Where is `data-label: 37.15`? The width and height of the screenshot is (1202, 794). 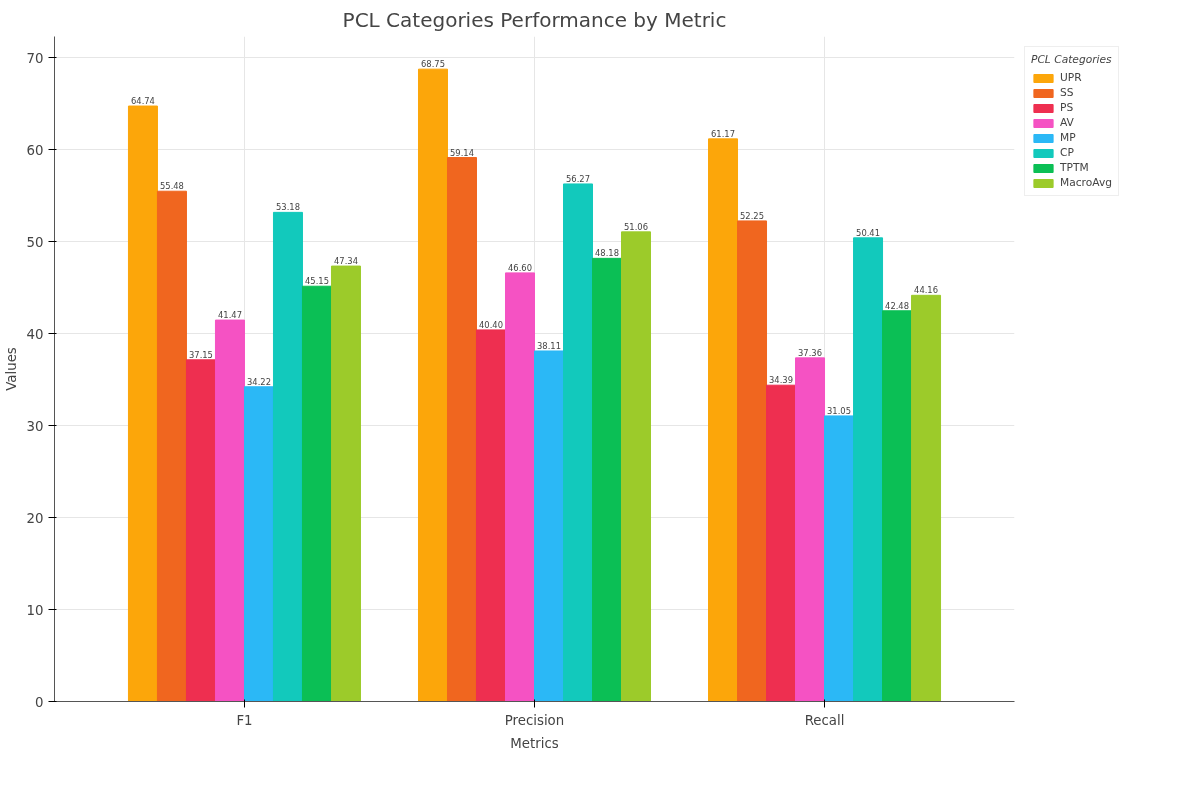 data-label: 37.15 is located at coordinates (200, 354).